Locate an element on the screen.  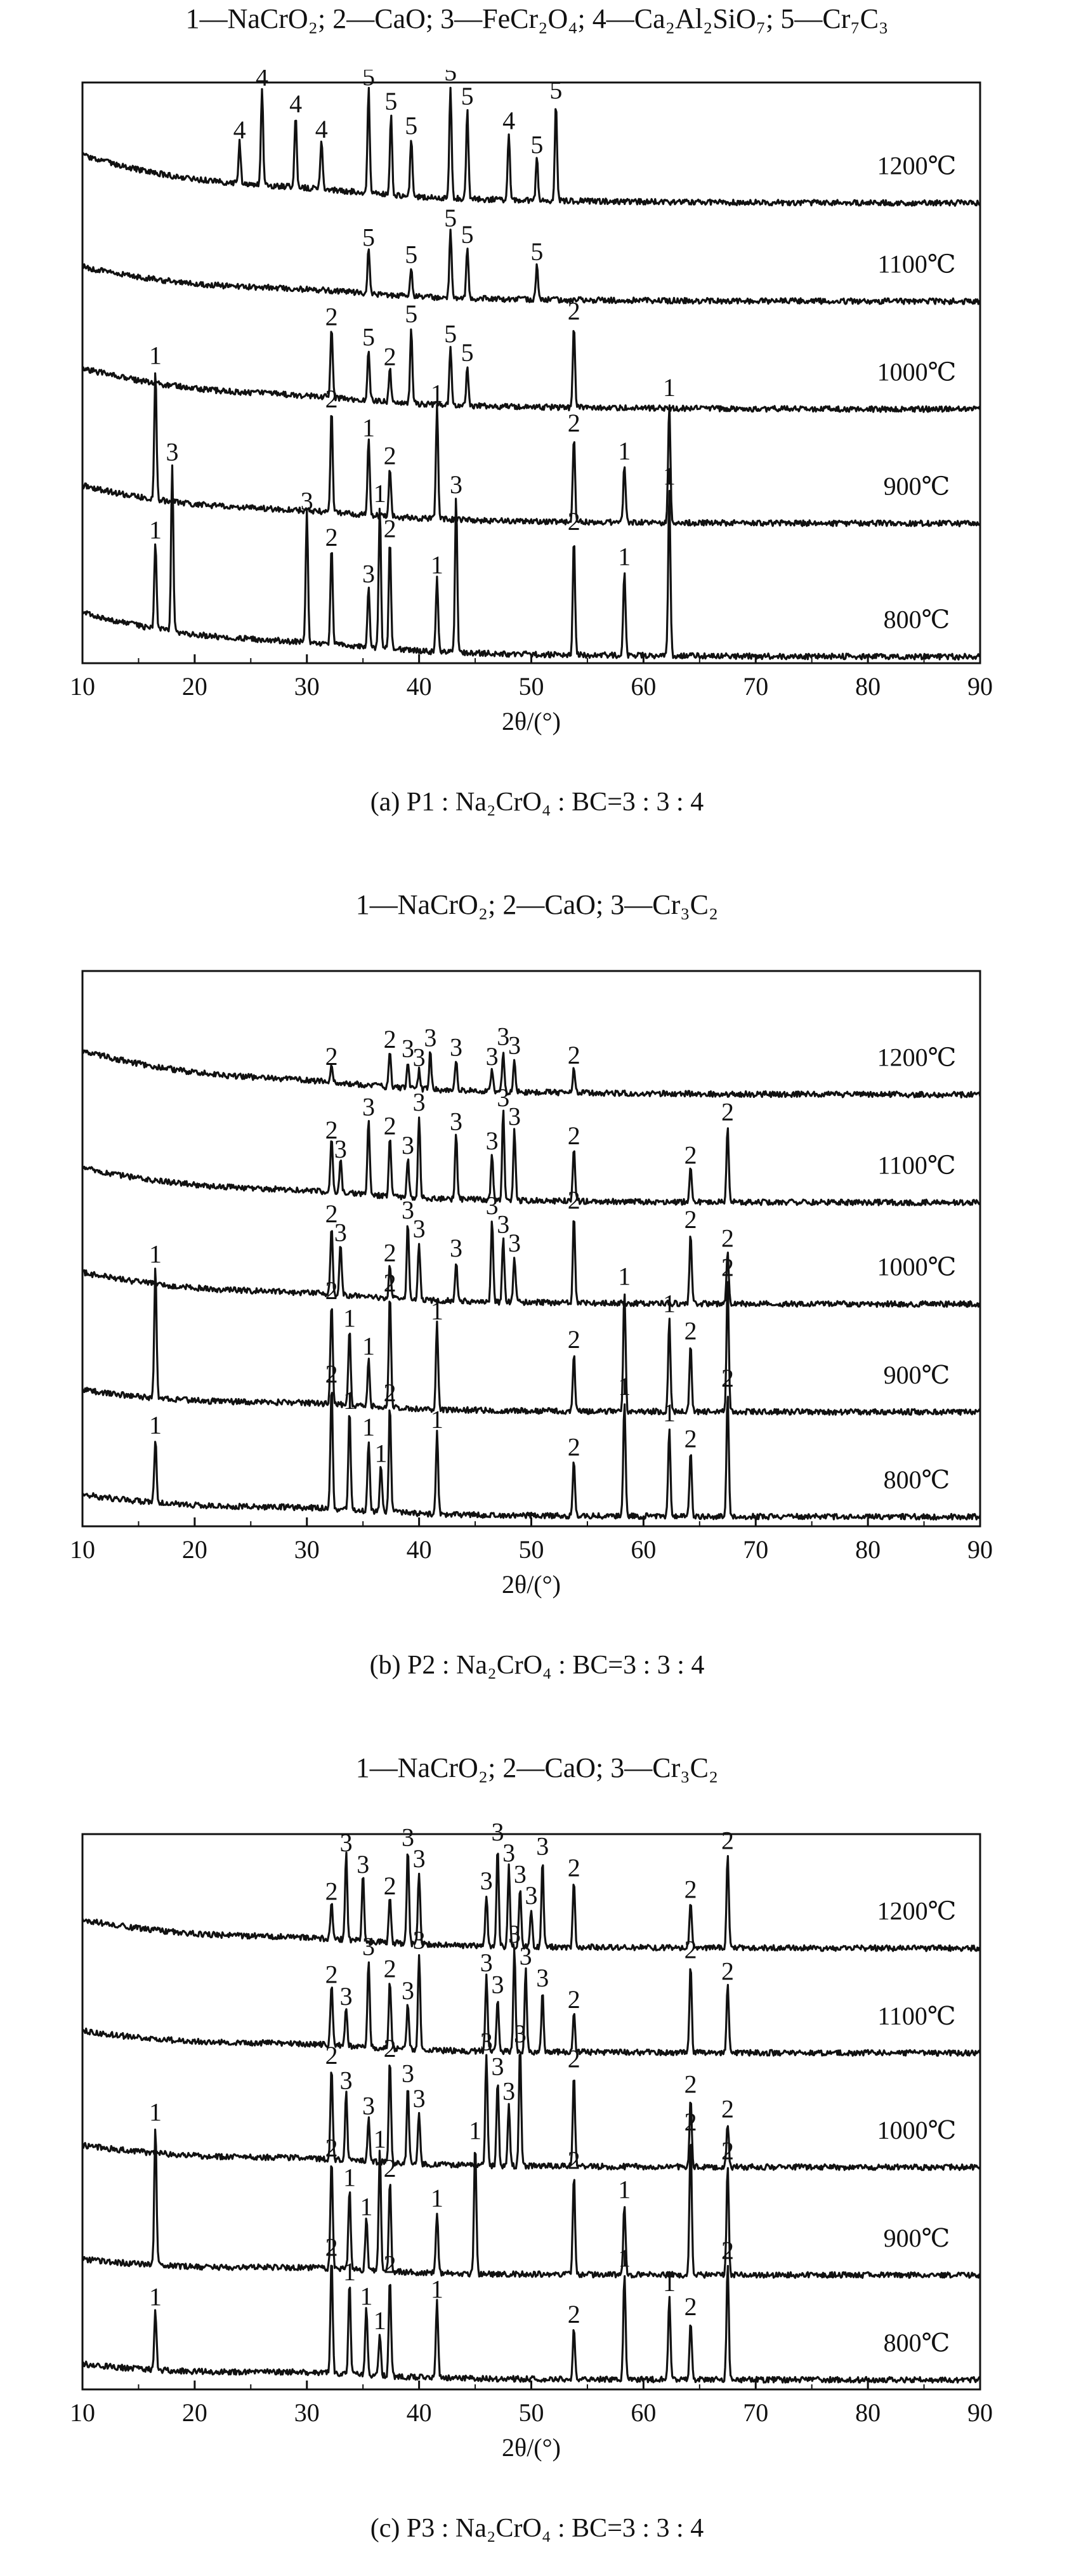
x-tick-label: 20 is located at coordinates (194, 686).